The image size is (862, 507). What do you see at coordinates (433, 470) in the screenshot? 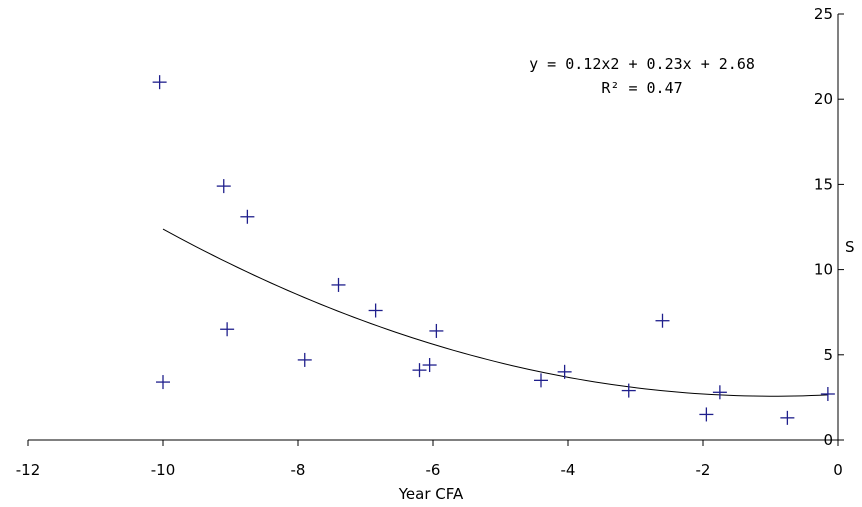
I see `x-tick-label: -6` at bounding box center [433, 470].